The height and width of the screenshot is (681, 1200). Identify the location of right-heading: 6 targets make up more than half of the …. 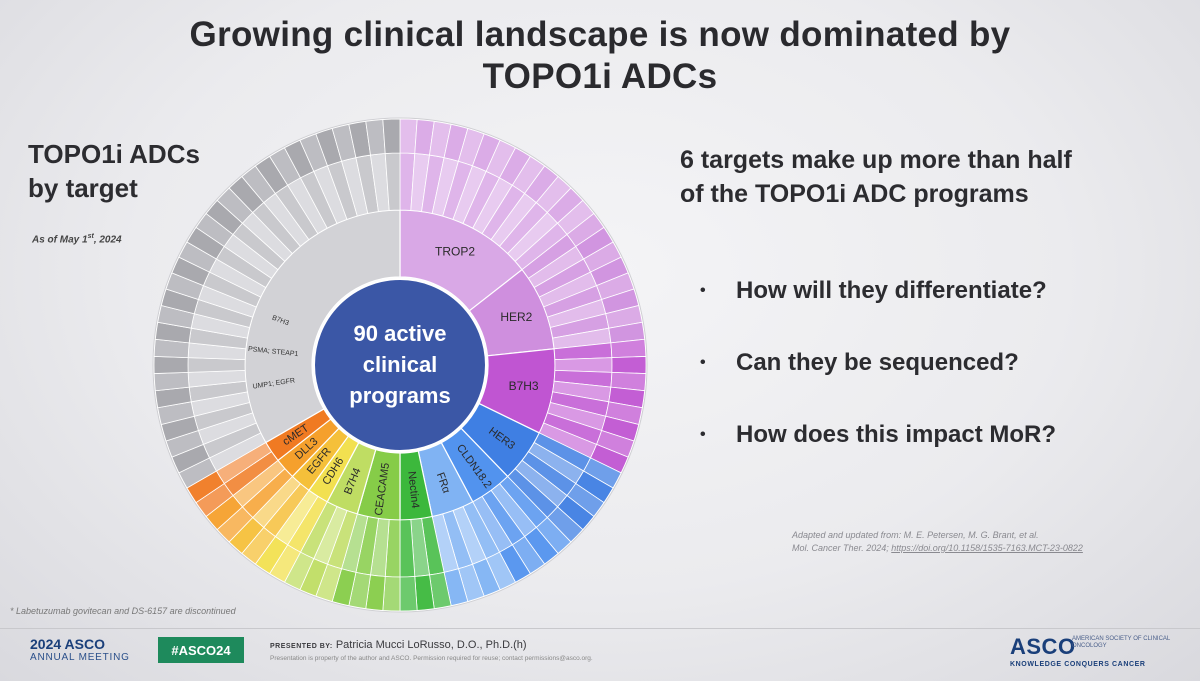
(920, 177).